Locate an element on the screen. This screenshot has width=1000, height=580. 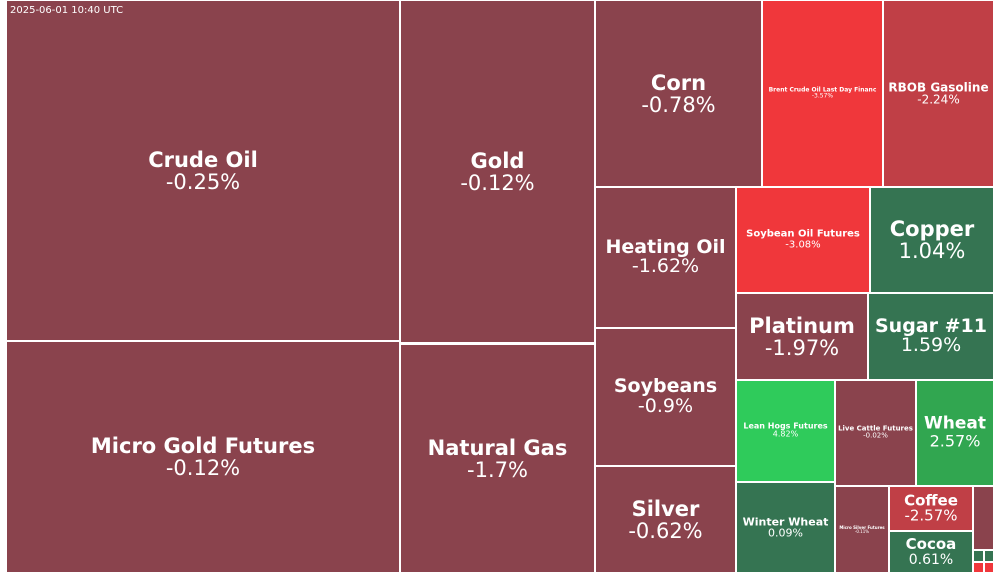
tile-change: 4.82% is located at coordinates (785, 434).